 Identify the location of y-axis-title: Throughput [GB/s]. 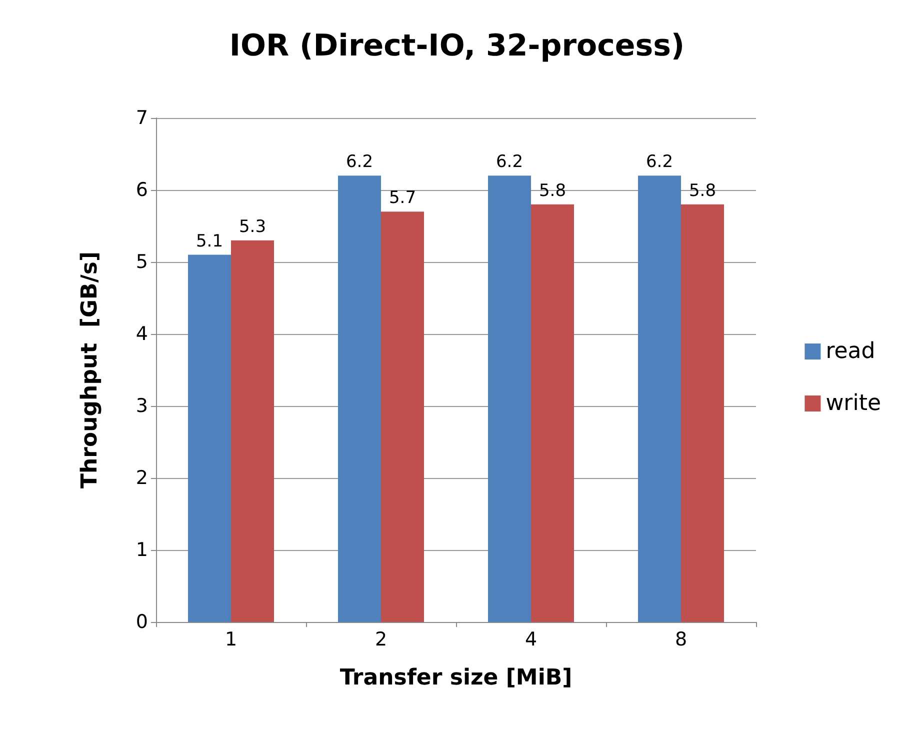
(90, 370).